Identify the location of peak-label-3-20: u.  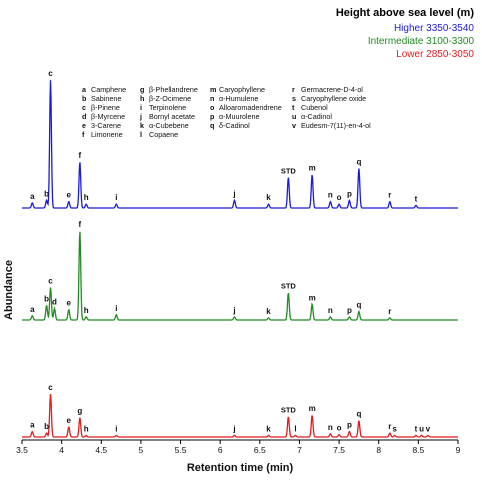
(421, 428).